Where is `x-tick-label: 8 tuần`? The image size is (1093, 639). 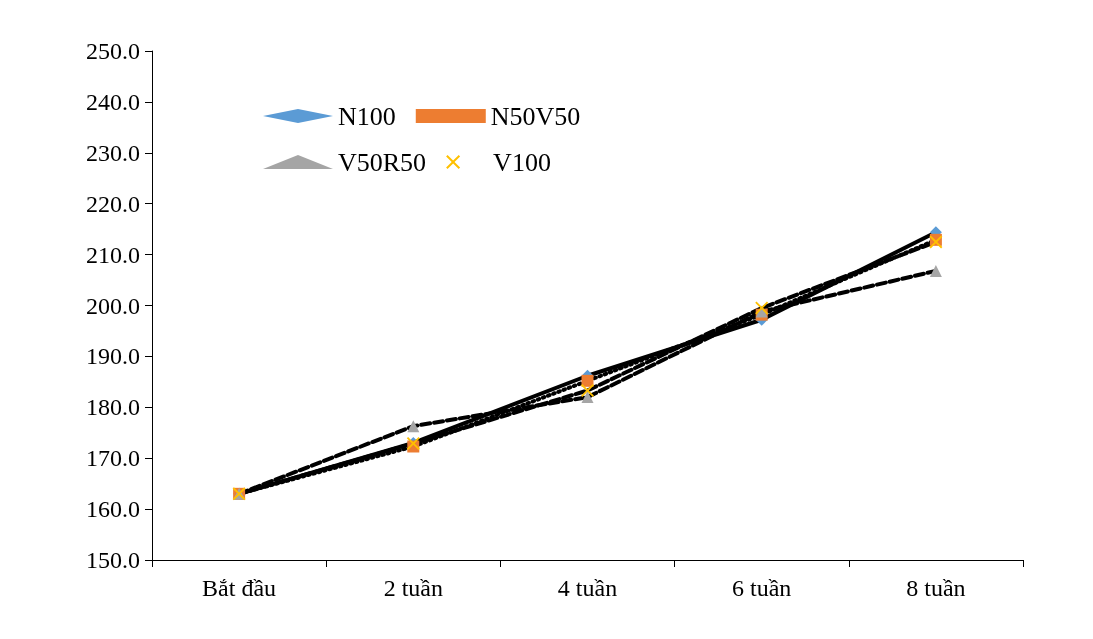 x-tick-label: 8 tuần is located at coordinates (936, 588).